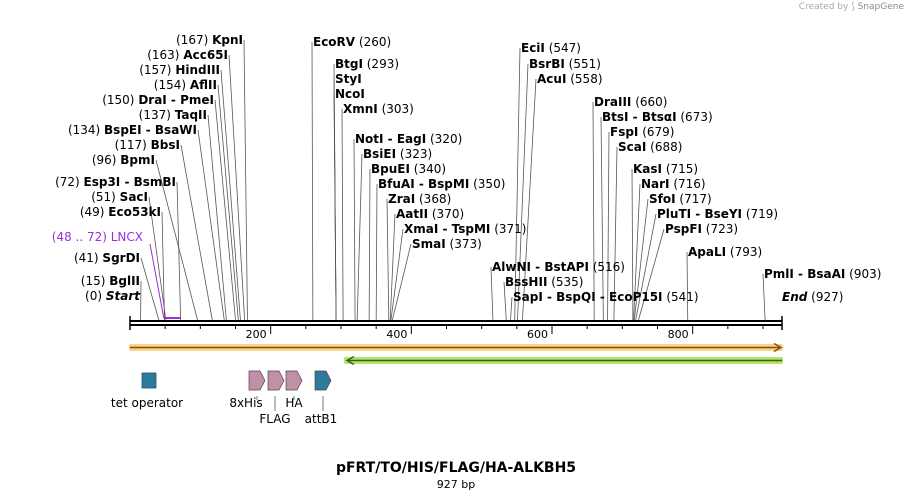 The image size is (912, 500). Describe the element at coordinates (95, 281) in the screenshot. I see `enzyme-position: (15)` at that location.